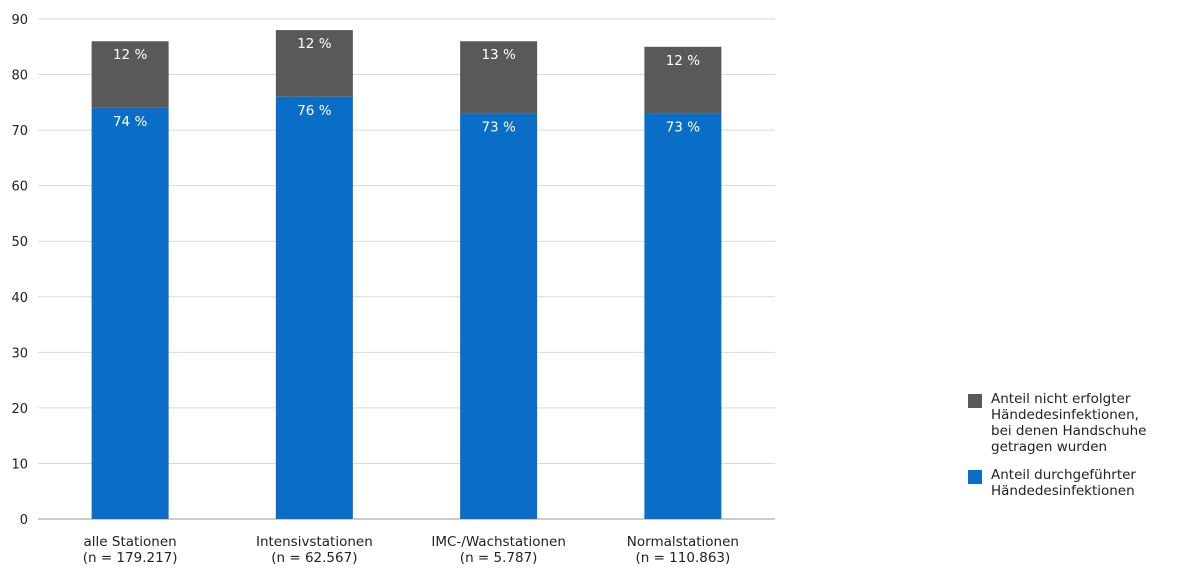 The height and width of the screenshot is (572, 1178). I want to click on x-category-label-line: (n = 110.863), so click(682, 558).